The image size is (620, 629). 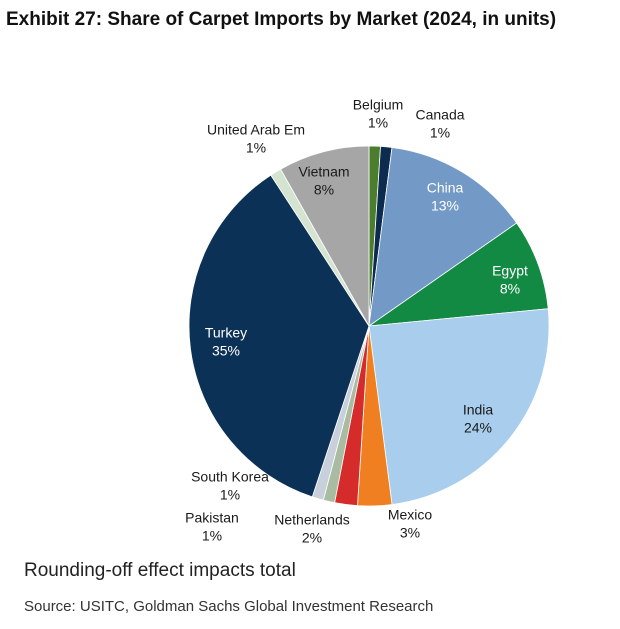 What do you see at coordinates (510, 271) in the screenshot?
I see `slice-label: Egypt` at bounding box center [510, 271].